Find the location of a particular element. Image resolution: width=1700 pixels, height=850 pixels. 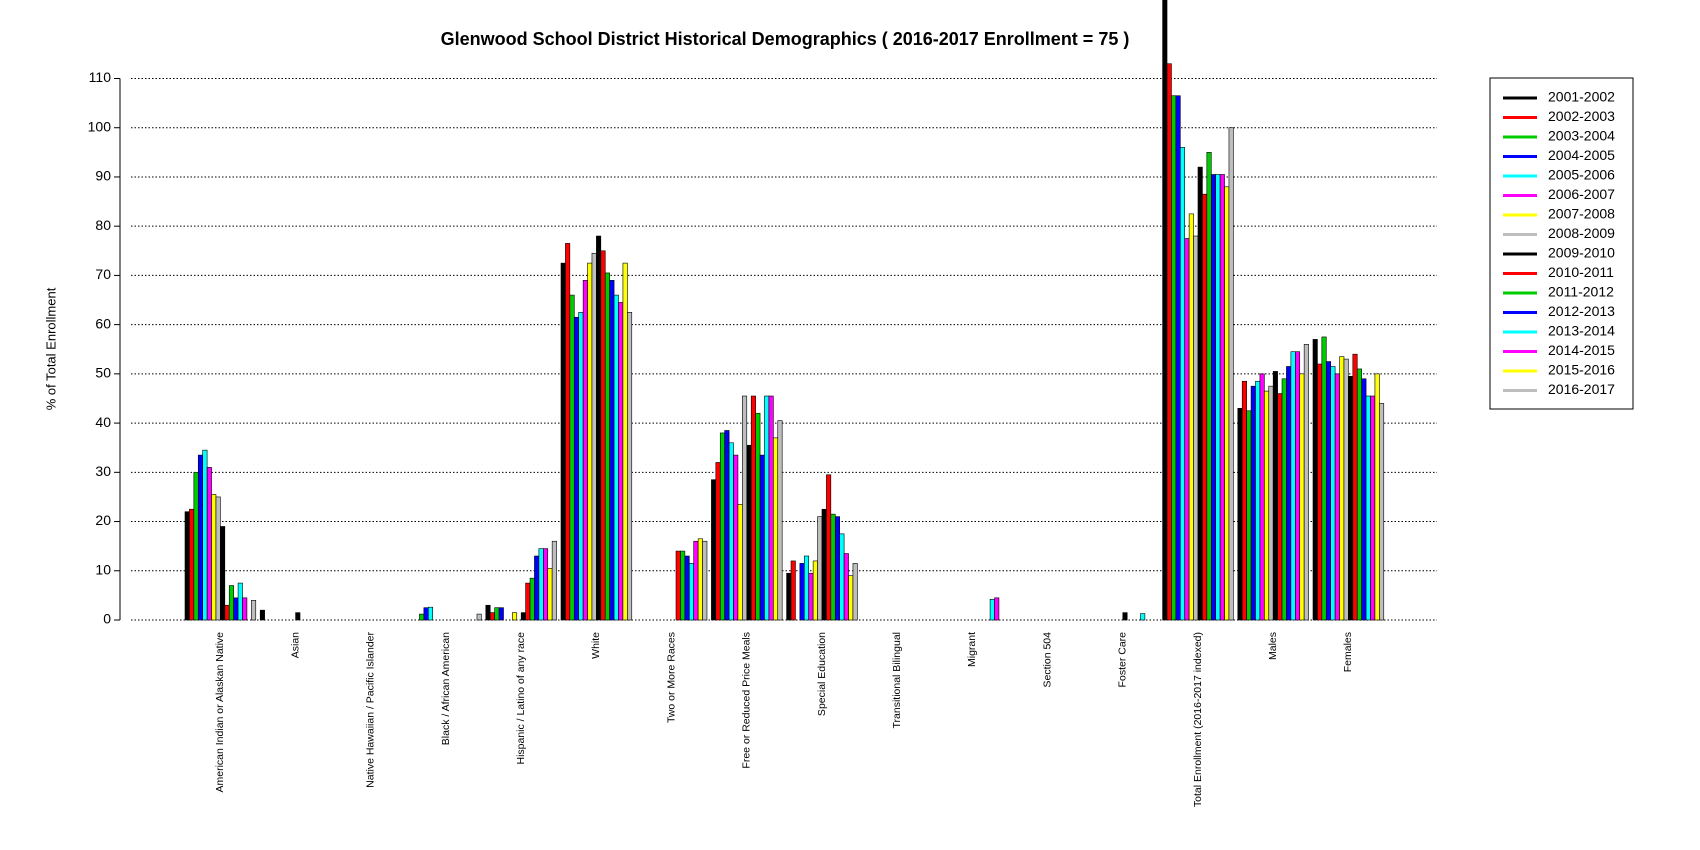

y-tick-label: 110 is located at coordinates (100, 77).